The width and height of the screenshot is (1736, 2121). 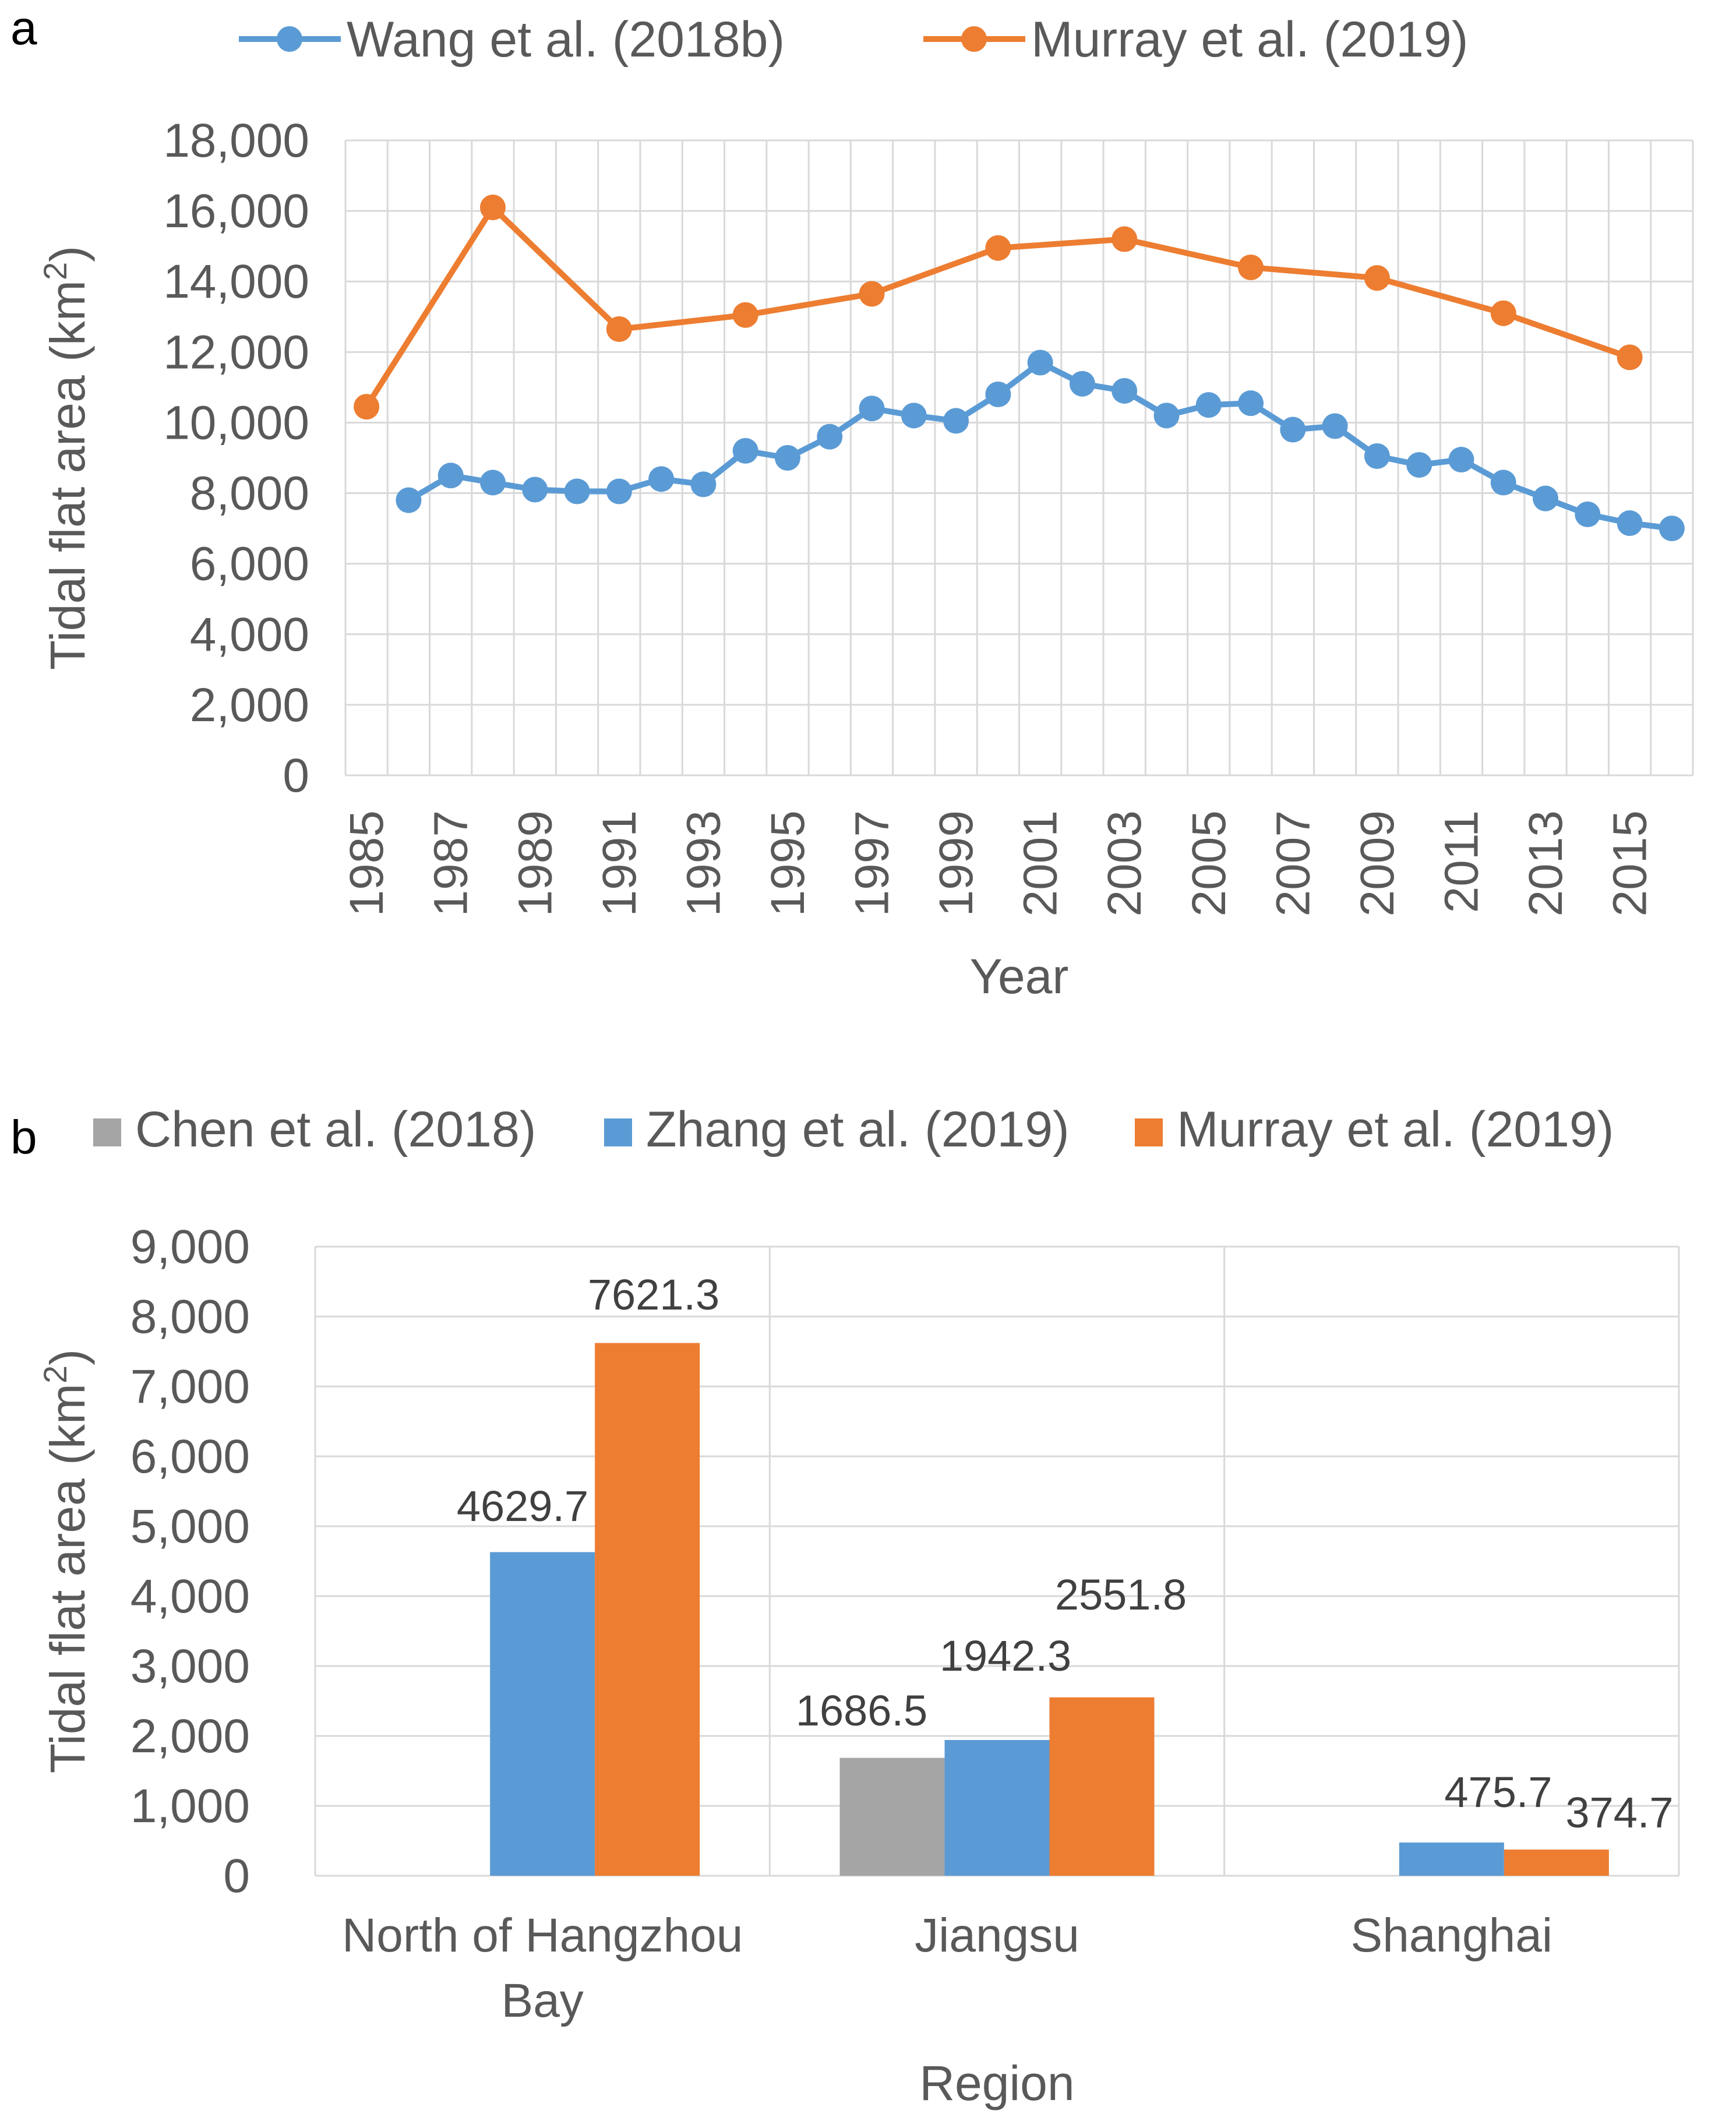 What do you see at coordinates (249, 634) in the screenshot?
I see `y-tick-label: 4,000` at bounding box center [249, 634].